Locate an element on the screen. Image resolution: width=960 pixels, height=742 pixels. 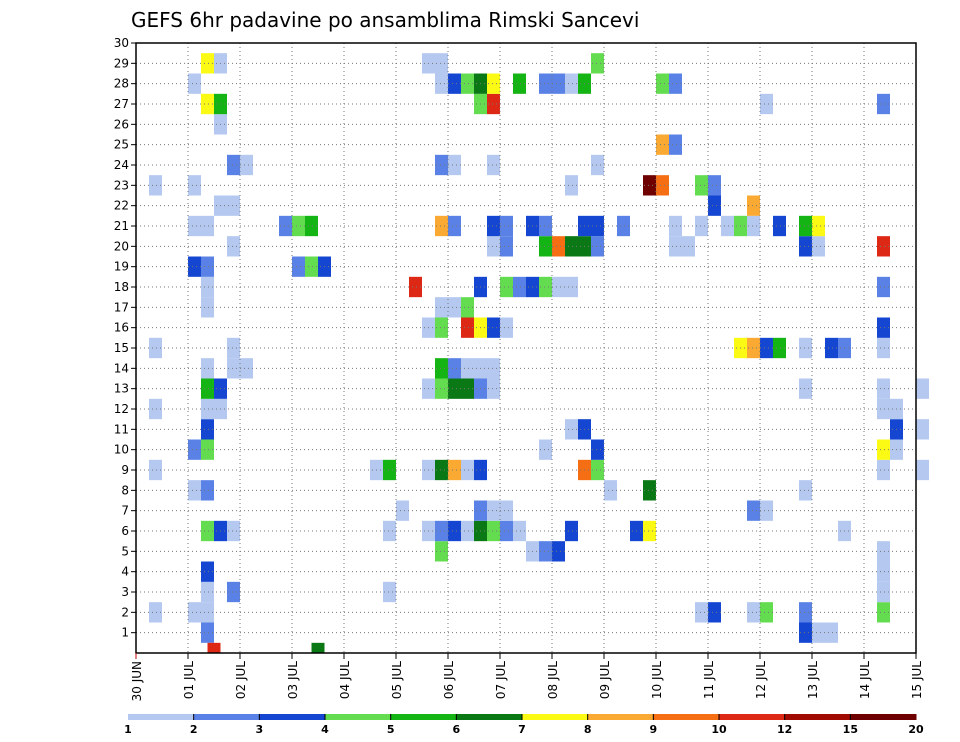
x-tick-label: 14 JUL is located at coordinates (865, 680).